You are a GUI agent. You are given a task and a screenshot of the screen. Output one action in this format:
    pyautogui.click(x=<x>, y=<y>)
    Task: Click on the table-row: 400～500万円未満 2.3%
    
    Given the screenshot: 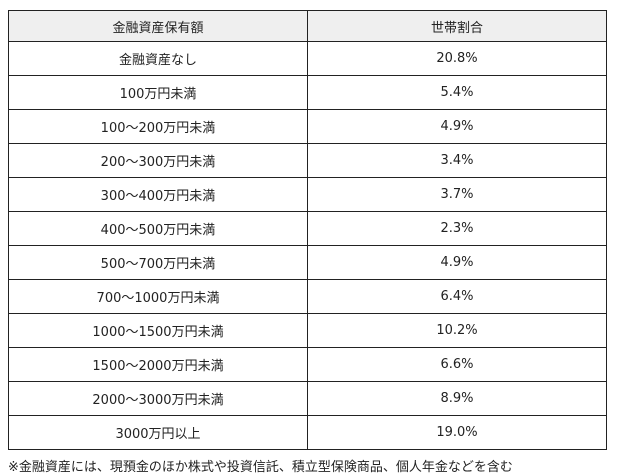 What is the action you would take?
    pyautogui.click(x=307, y=228)
    